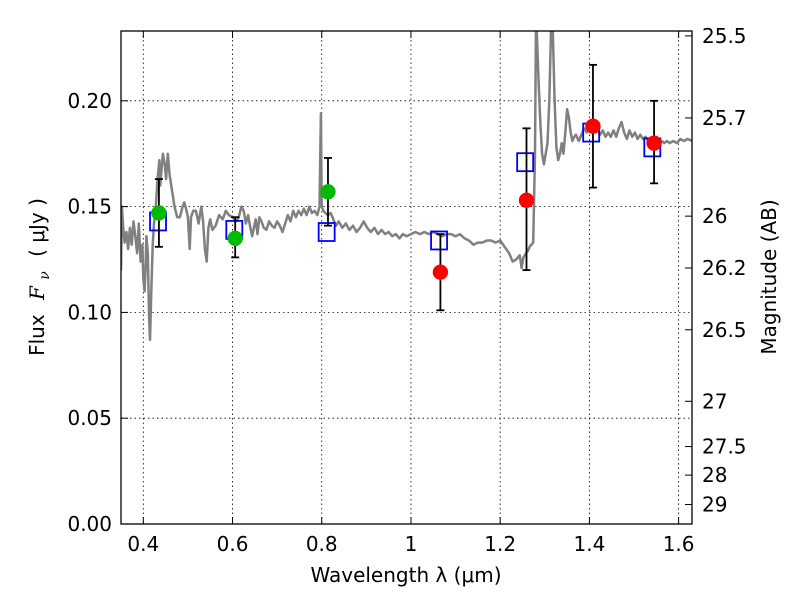 The height and width of the screenshot is (600, 800). What do you see at coordinates (233, 544) in the screenshot?
I see `x-tick-label: 0.6` at bounding box center [233, 544].